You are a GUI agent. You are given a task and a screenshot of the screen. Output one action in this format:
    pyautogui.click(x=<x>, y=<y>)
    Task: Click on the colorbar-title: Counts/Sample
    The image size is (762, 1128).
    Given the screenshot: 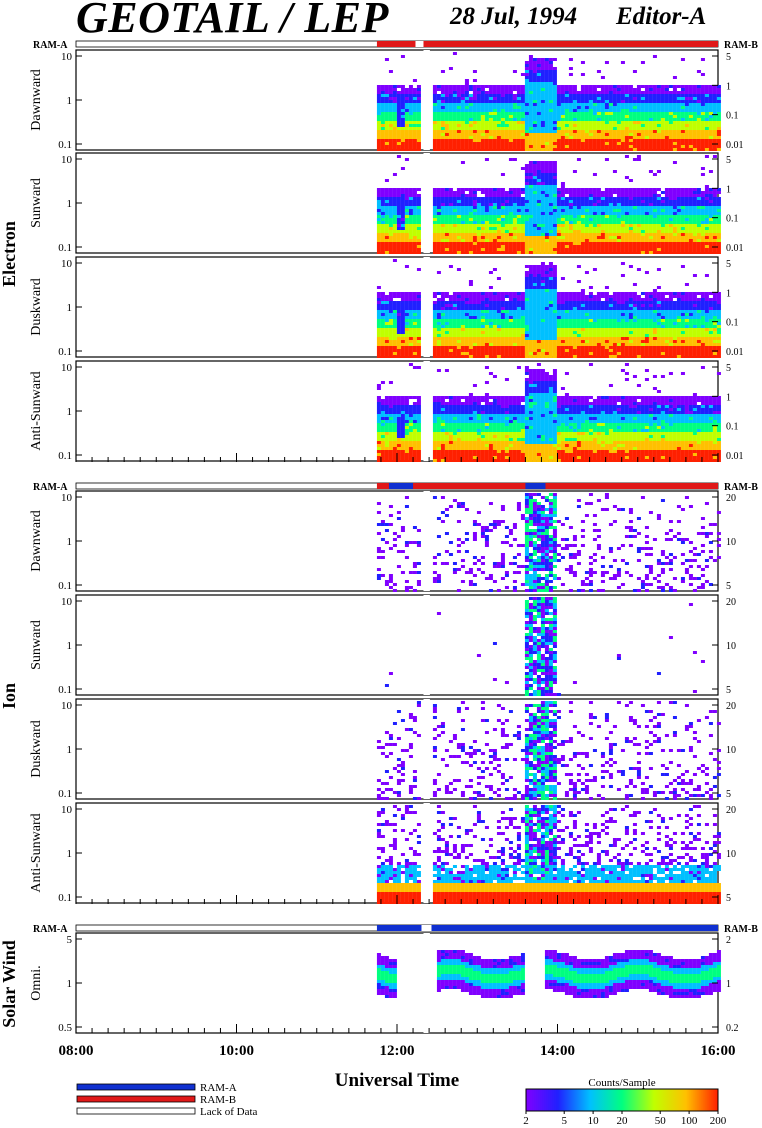 What is the action you would take?
    pyautogui.click(x=621, y=1083)
    